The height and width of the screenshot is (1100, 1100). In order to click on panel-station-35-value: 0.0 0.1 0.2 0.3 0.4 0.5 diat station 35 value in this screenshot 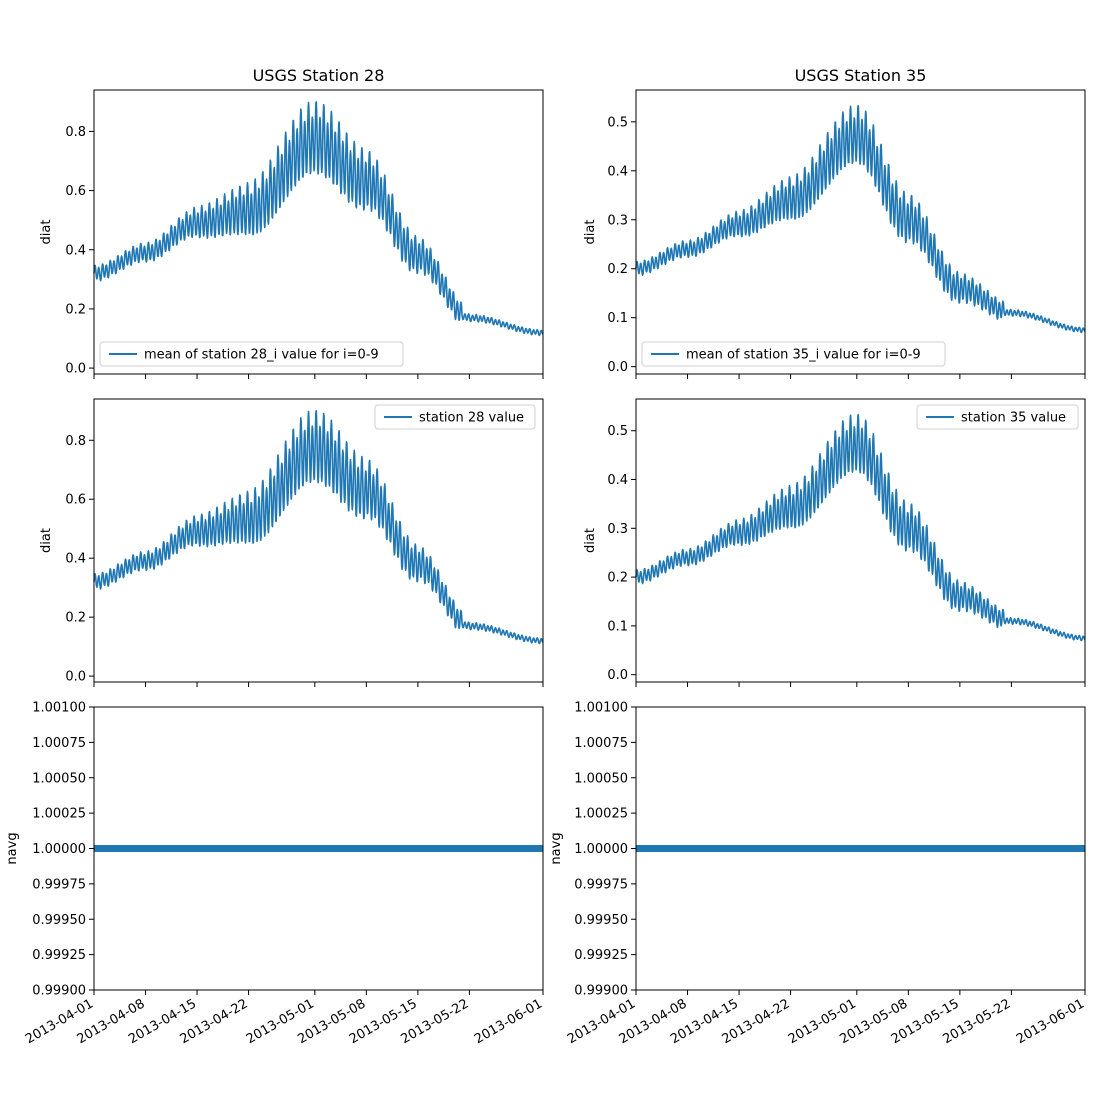, I will do `click(834, 542)`.